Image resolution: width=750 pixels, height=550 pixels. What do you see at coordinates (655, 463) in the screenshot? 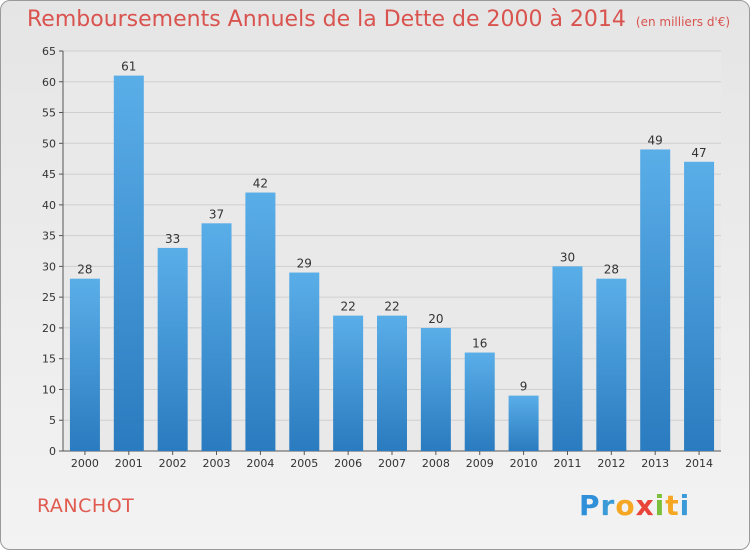
I see `x-tick-label-2013: 2013` at bounding box center [655, 463].